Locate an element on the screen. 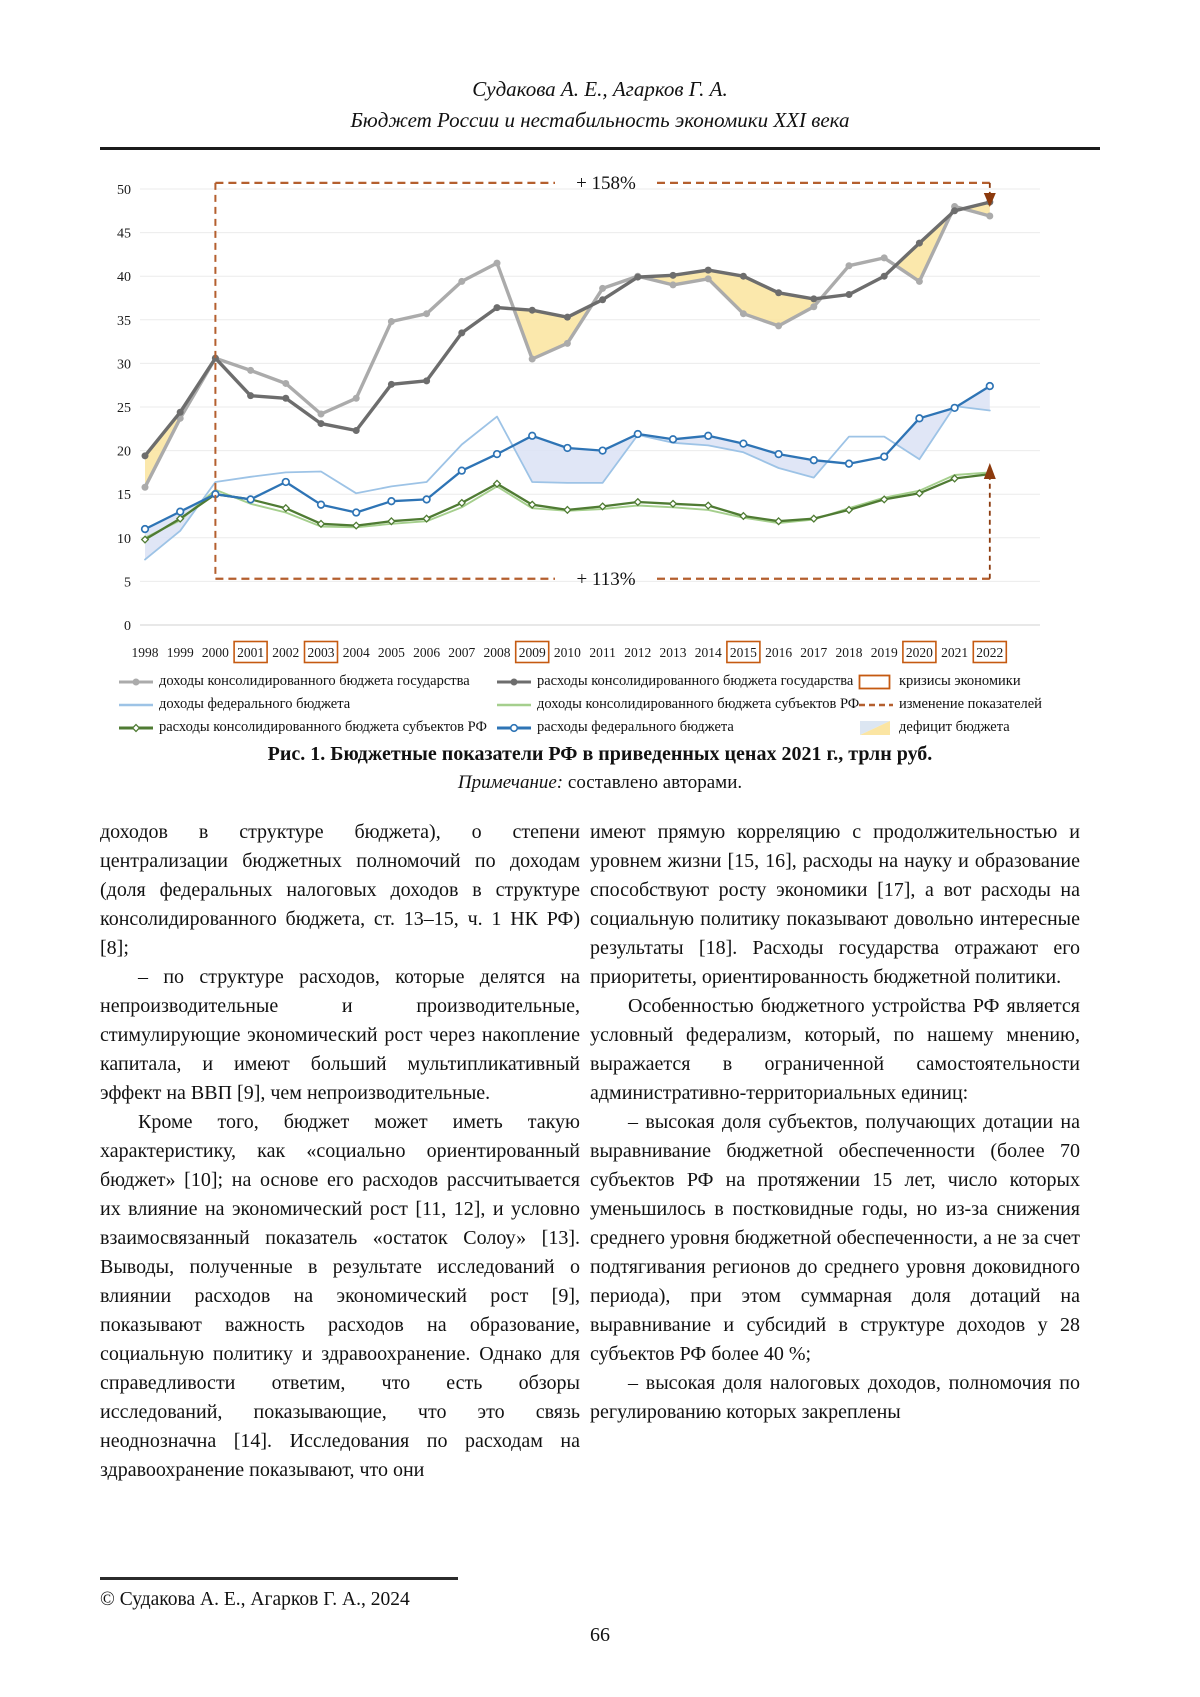 Image resolution: width=1200 pixels, height=1697 pixels. legend-label: расходы федерального бюджета is located at coordinates (635, 727).